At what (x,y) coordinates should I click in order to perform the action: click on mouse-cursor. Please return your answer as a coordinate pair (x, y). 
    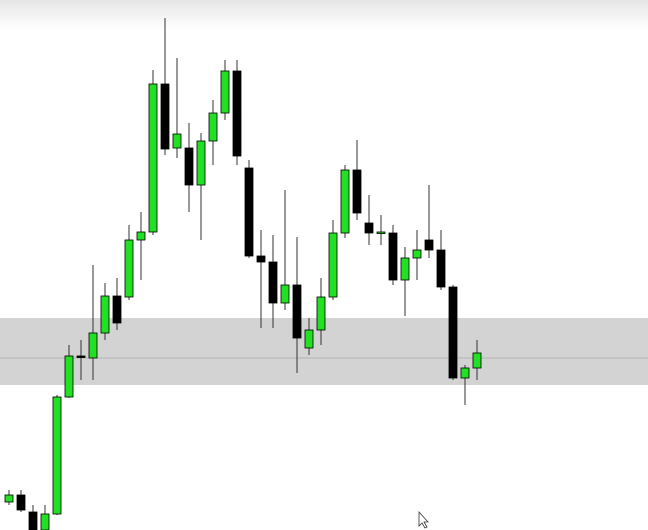
    Looking at the image, I should click on (423, 519).